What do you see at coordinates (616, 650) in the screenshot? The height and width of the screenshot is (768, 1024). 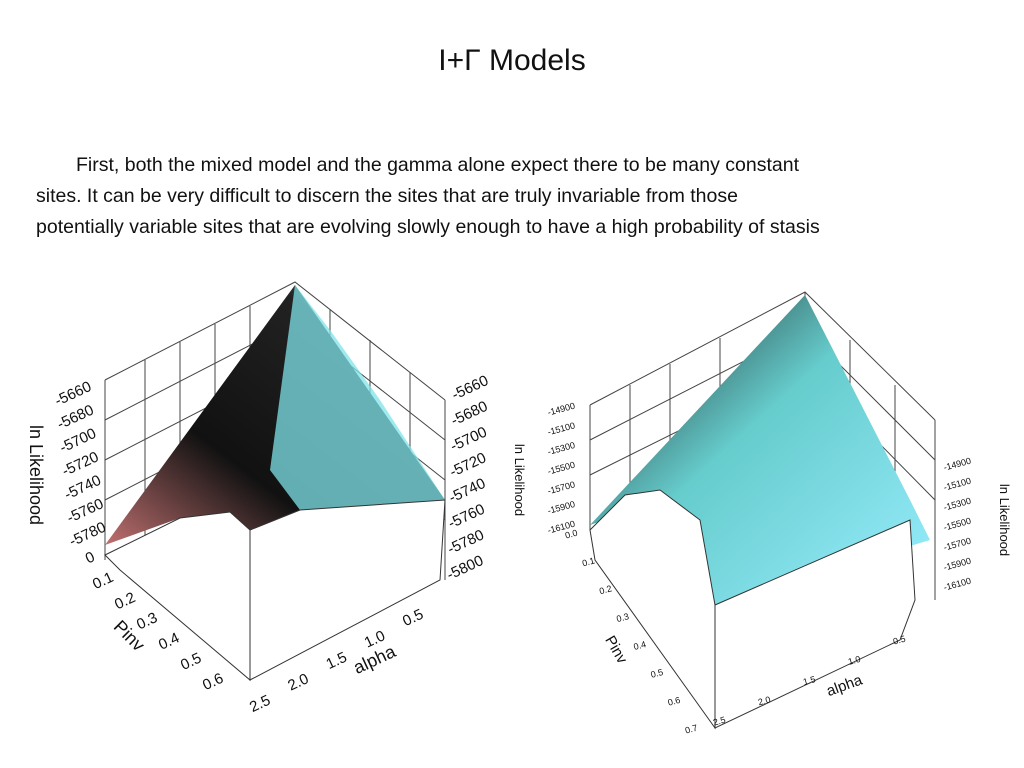 I see `axis-text: Pinv` at bounding box center [616, 650].